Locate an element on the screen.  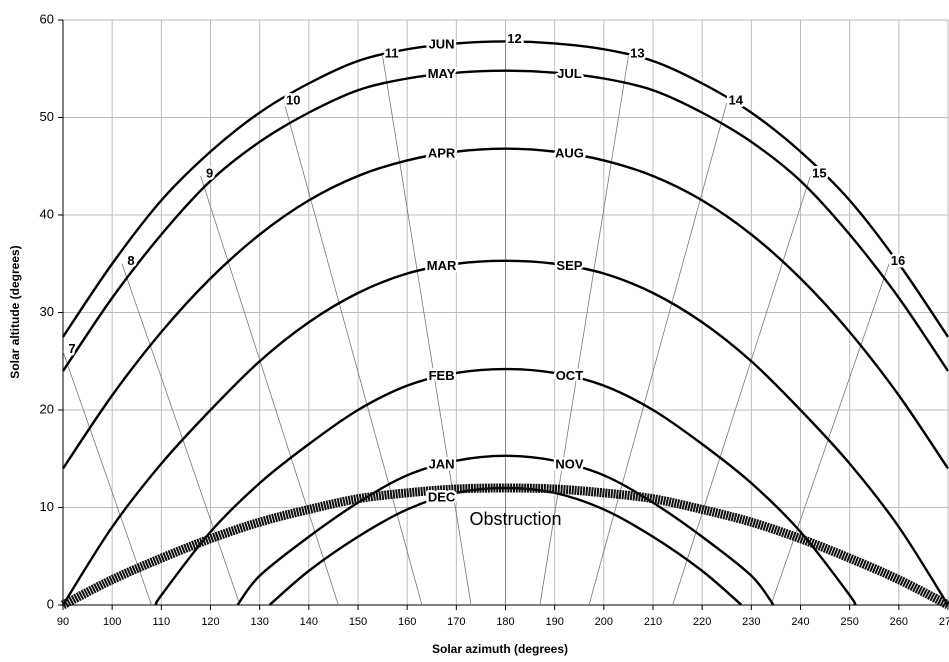
month-label: OCT is located at coordinates (570, 375).